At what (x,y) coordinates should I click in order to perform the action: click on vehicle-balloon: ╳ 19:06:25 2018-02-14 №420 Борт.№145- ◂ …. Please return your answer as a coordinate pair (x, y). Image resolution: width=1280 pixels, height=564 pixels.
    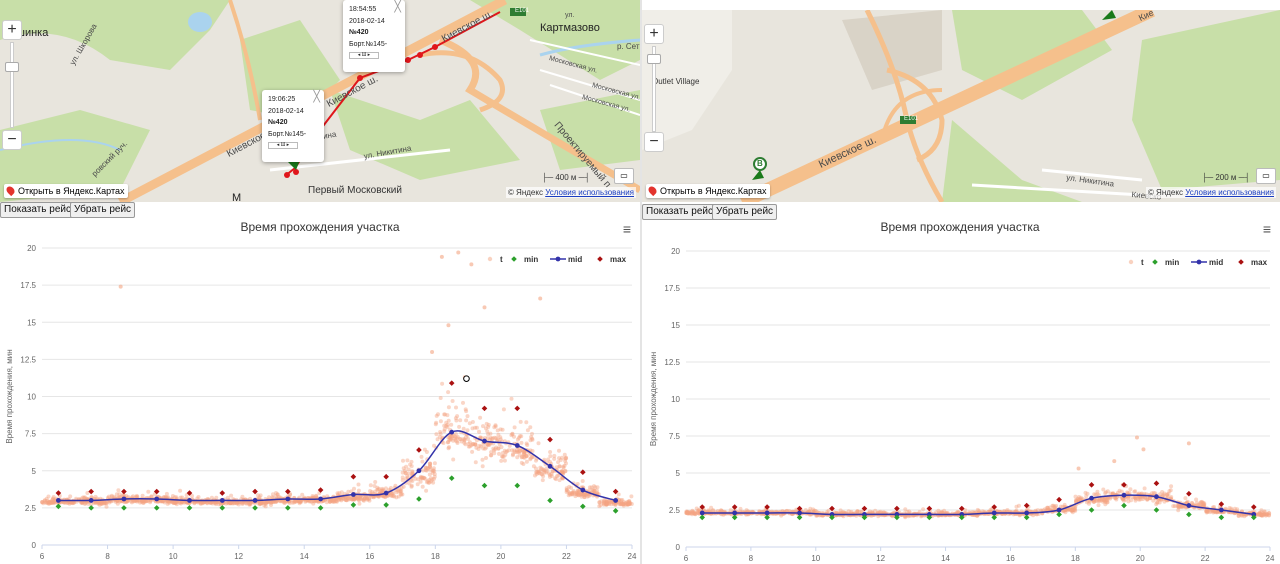
    Looking at the image, I should click on (293, 126).